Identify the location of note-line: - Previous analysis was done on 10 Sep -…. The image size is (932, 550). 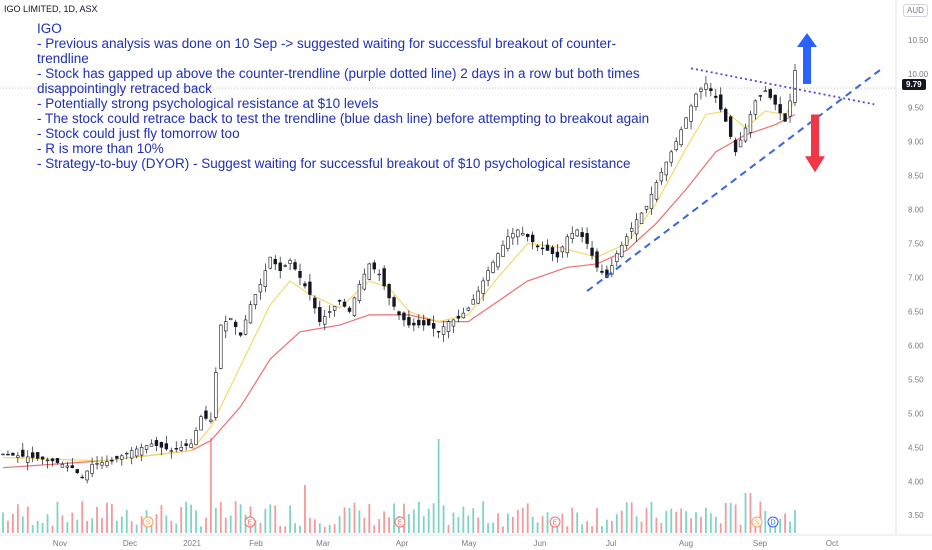
(326, 51).